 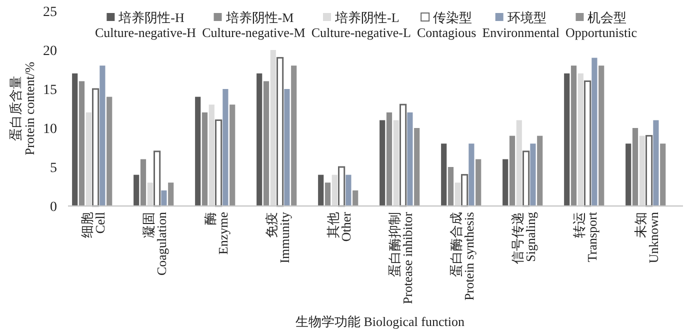 What do you see at coordinates (339, 226) in the screenshot?
I see `x-tick-label: 其他 Other` at bounding box center [339, 226].